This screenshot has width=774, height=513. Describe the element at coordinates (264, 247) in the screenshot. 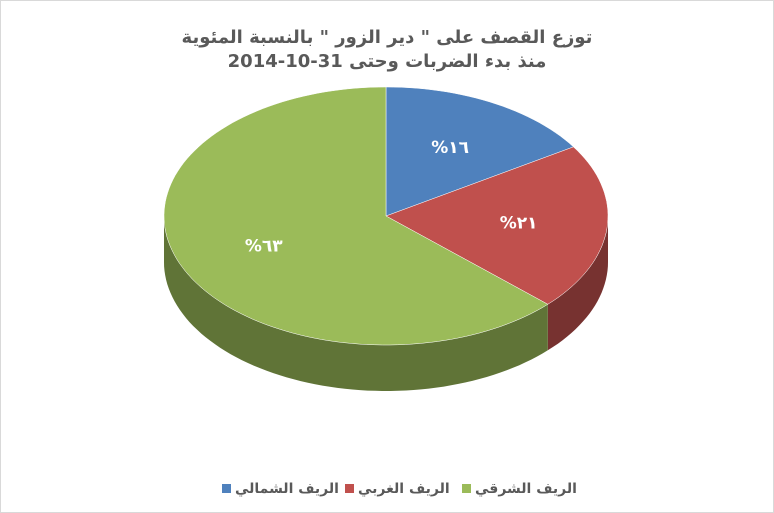

I see `data-label: ٦٣%` at that location.